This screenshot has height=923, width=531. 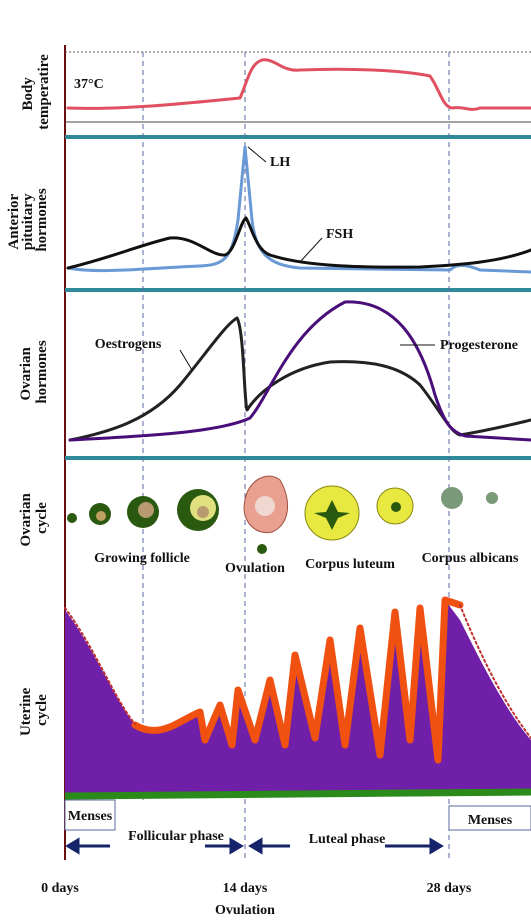 What do you see at coordinates (347, 839) in the screenshot?
I see `luteal-label: Luteal phase` at bounding box center [347, 839].